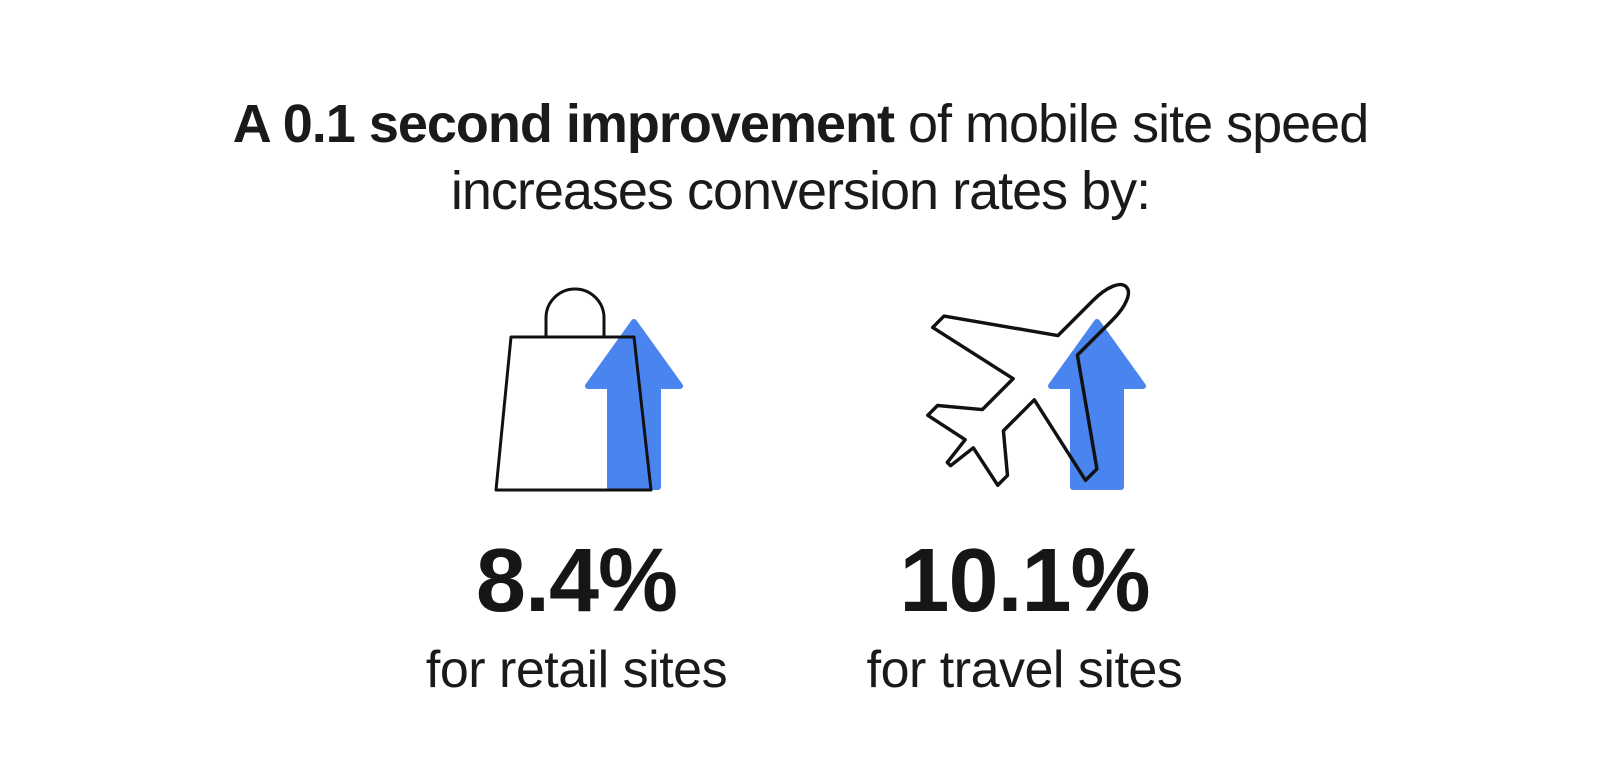  Describe the element at coordinates (800, 191) in the screenshot. I see `headline-line-2: increases conversion rates by:` at that location.